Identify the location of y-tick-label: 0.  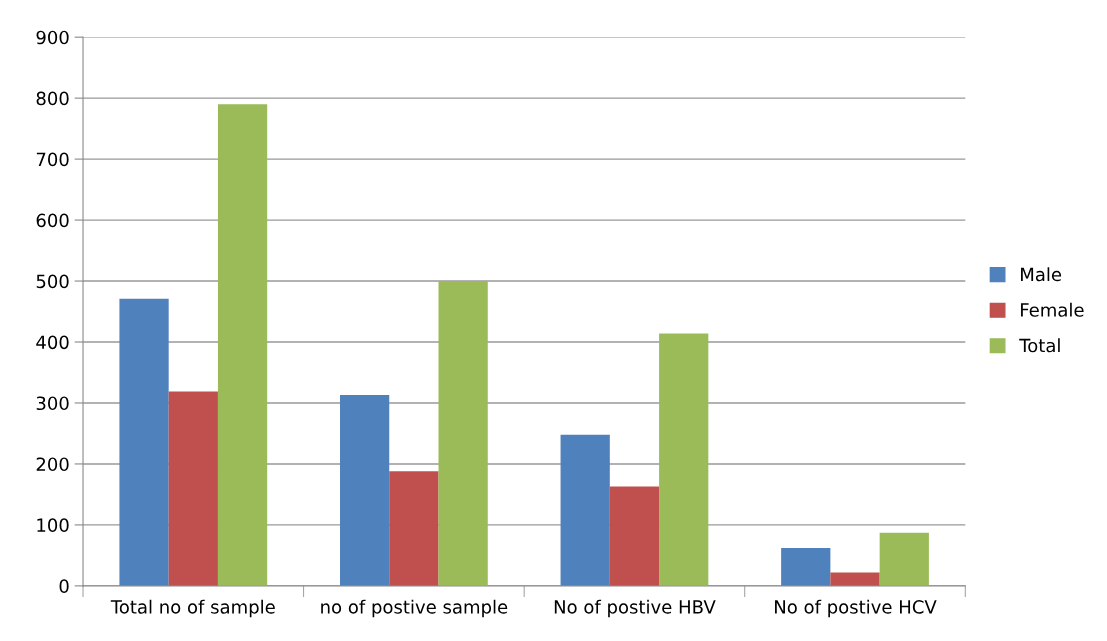
(64, 586).